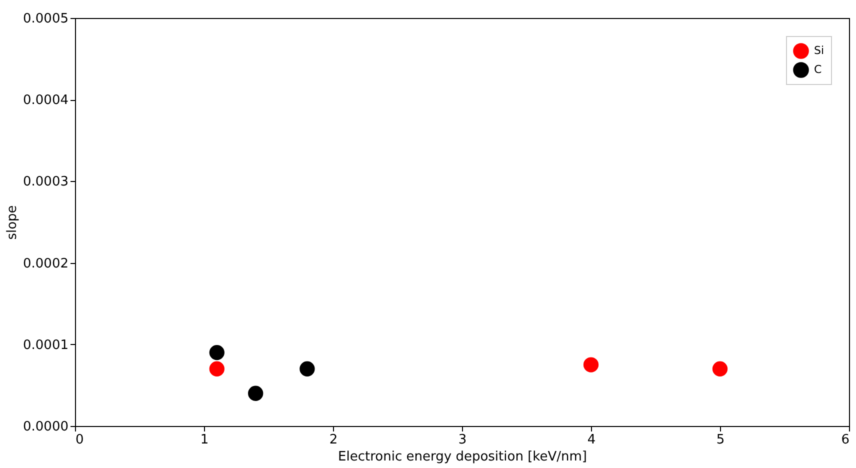 The image size is (856, 468). What do you see at coordinates (45, 100) in the screenshot?
I see `y-tick-label: 0.0004` at bounding box center [45, 100].